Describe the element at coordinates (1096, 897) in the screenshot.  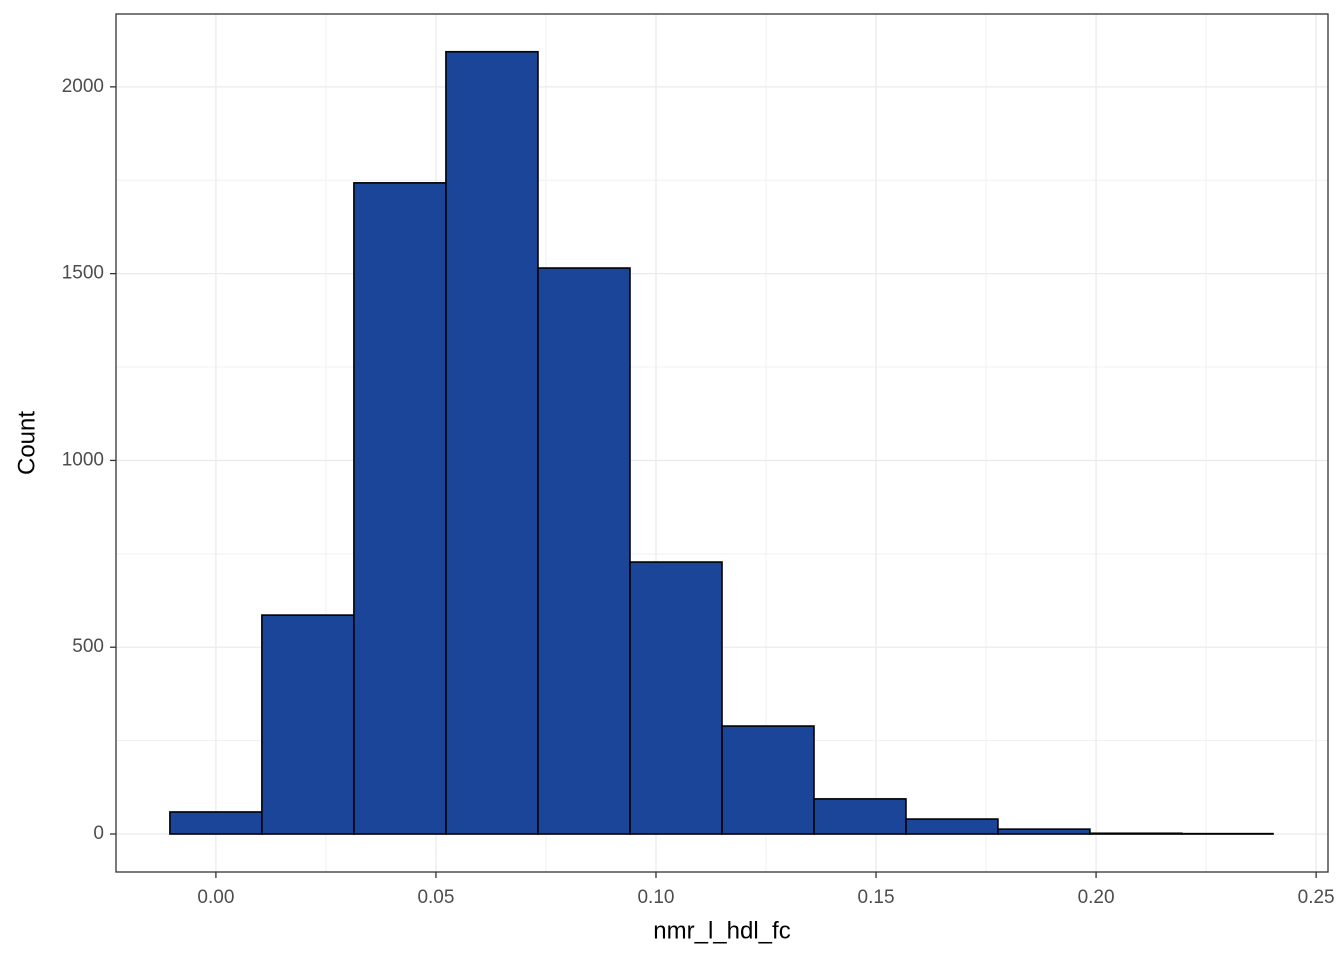
I see `x-tick-label: 0.20` at that location.